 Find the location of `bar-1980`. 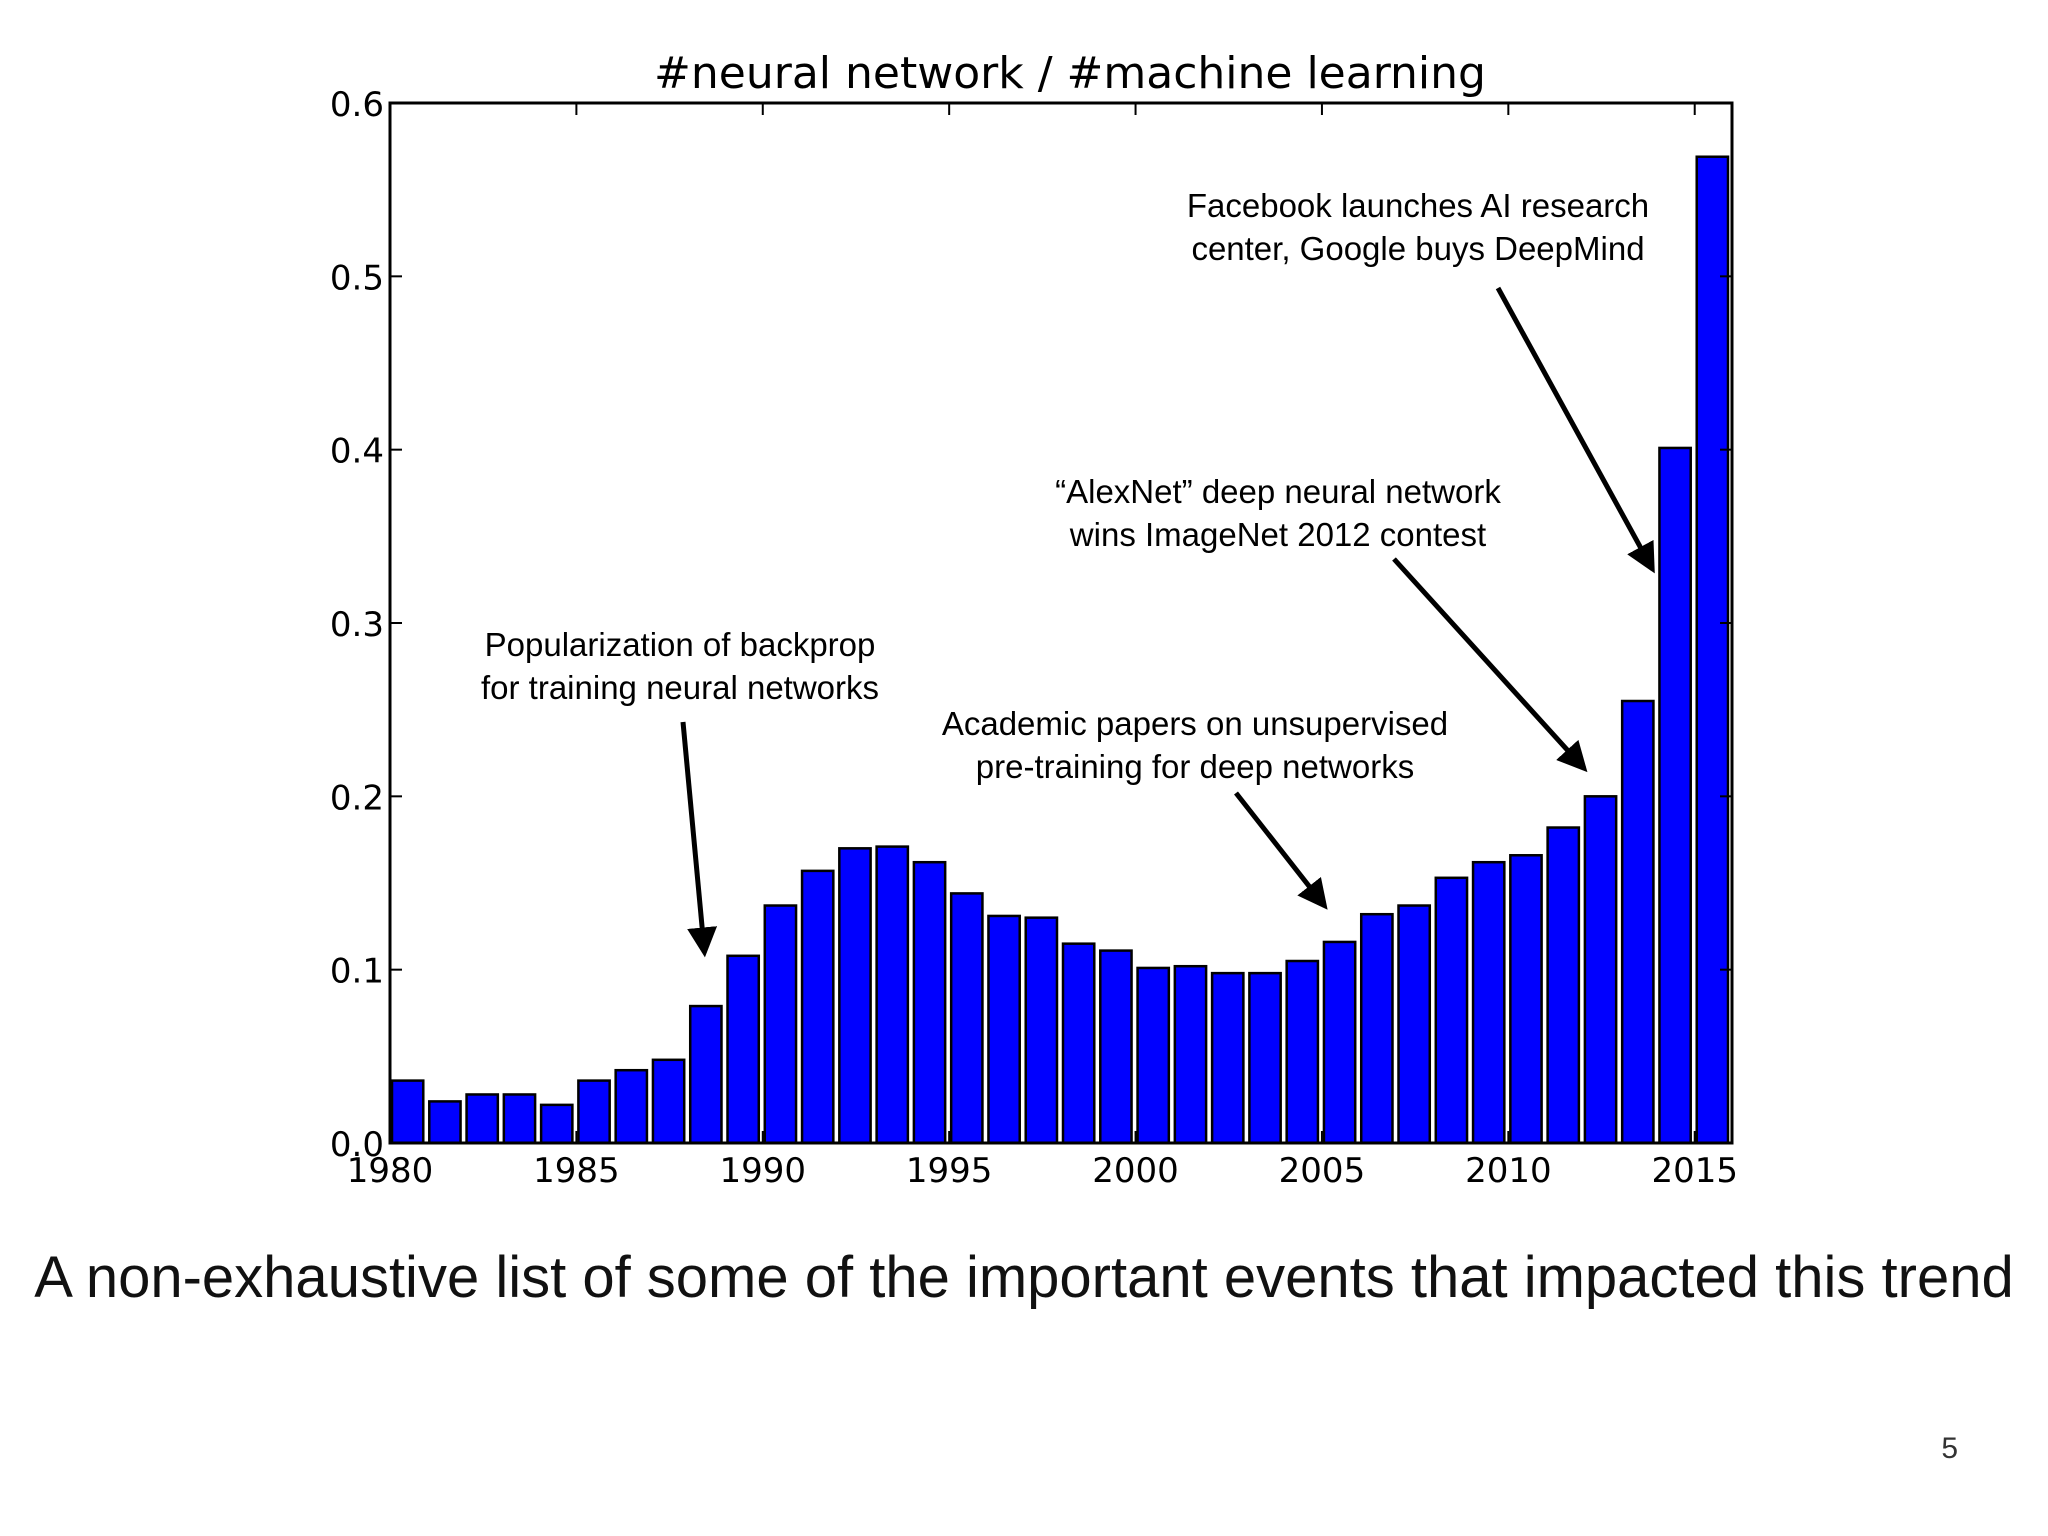

bar-1980 is located at coordinates (407, 1112).